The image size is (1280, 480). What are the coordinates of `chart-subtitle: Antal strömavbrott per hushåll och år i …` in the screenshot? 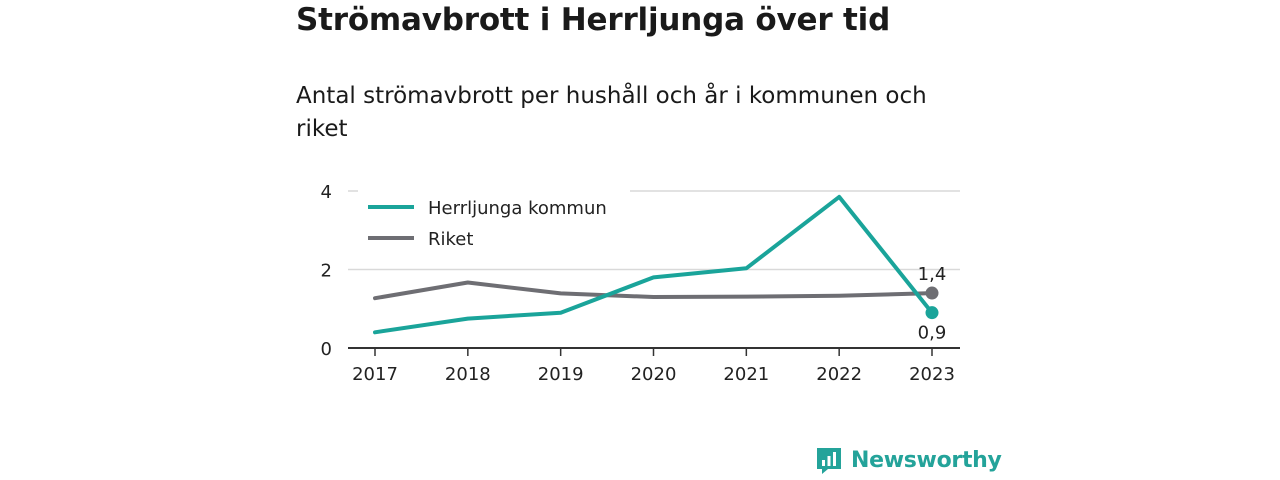 It's located at (611, 112).